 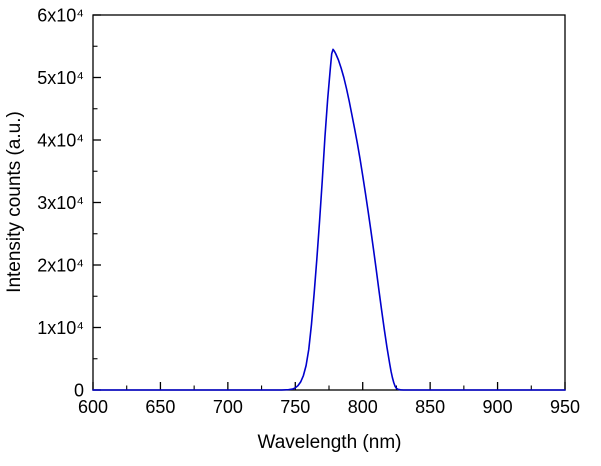 I want to click on x-tick-label: 800, so click(x=363, y=407).